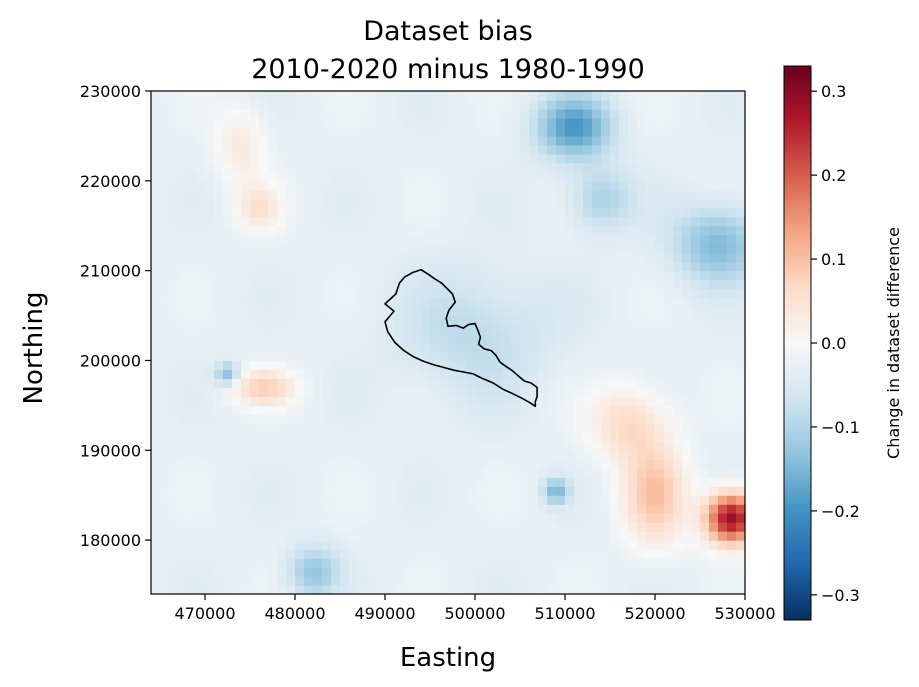 This screenshot has width=919, height=687. What do you see at coordinates (448, 69) in the screenshot?
I see `chart-subtitle: 2010-2020 minus 1980-1990` at bounding box center [448, 69].